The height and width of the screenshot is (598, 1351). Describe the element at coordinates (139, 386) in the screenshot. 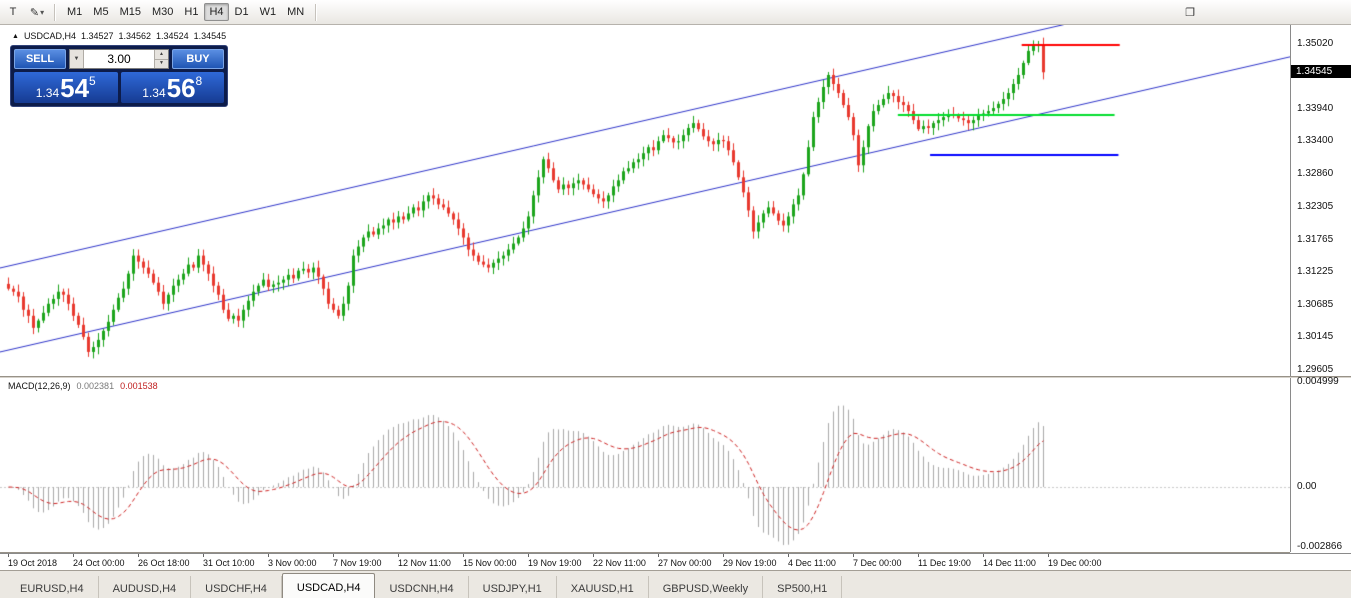

I see `macd-signal-value: 0.001538` at that location.